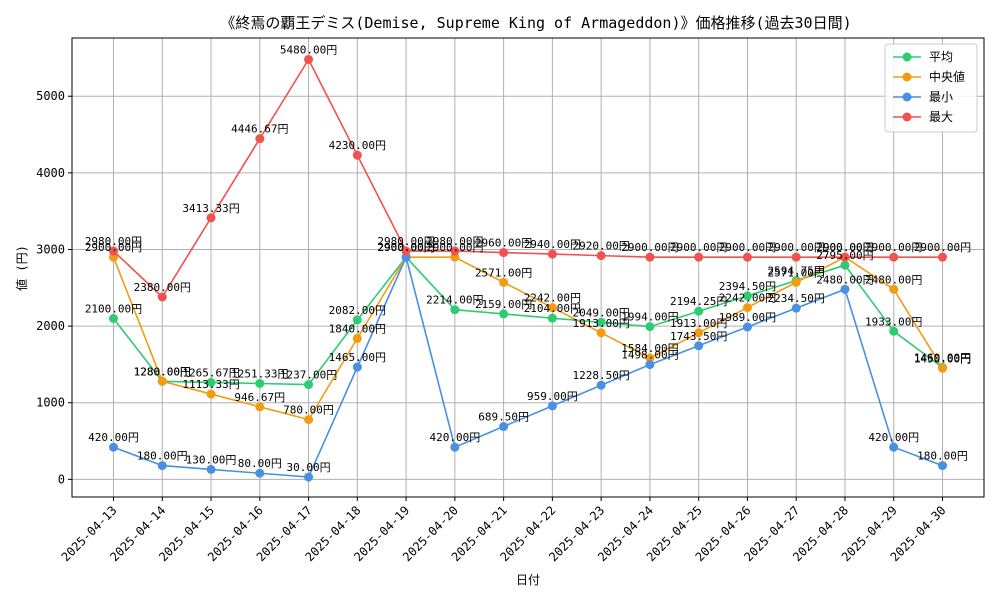  What do you see at coordinates (54, 287) in the screenshot?
I see `y-axis-ticks: 0 1000 2000 3000 4000 5000` at bounding box center [54, 287].